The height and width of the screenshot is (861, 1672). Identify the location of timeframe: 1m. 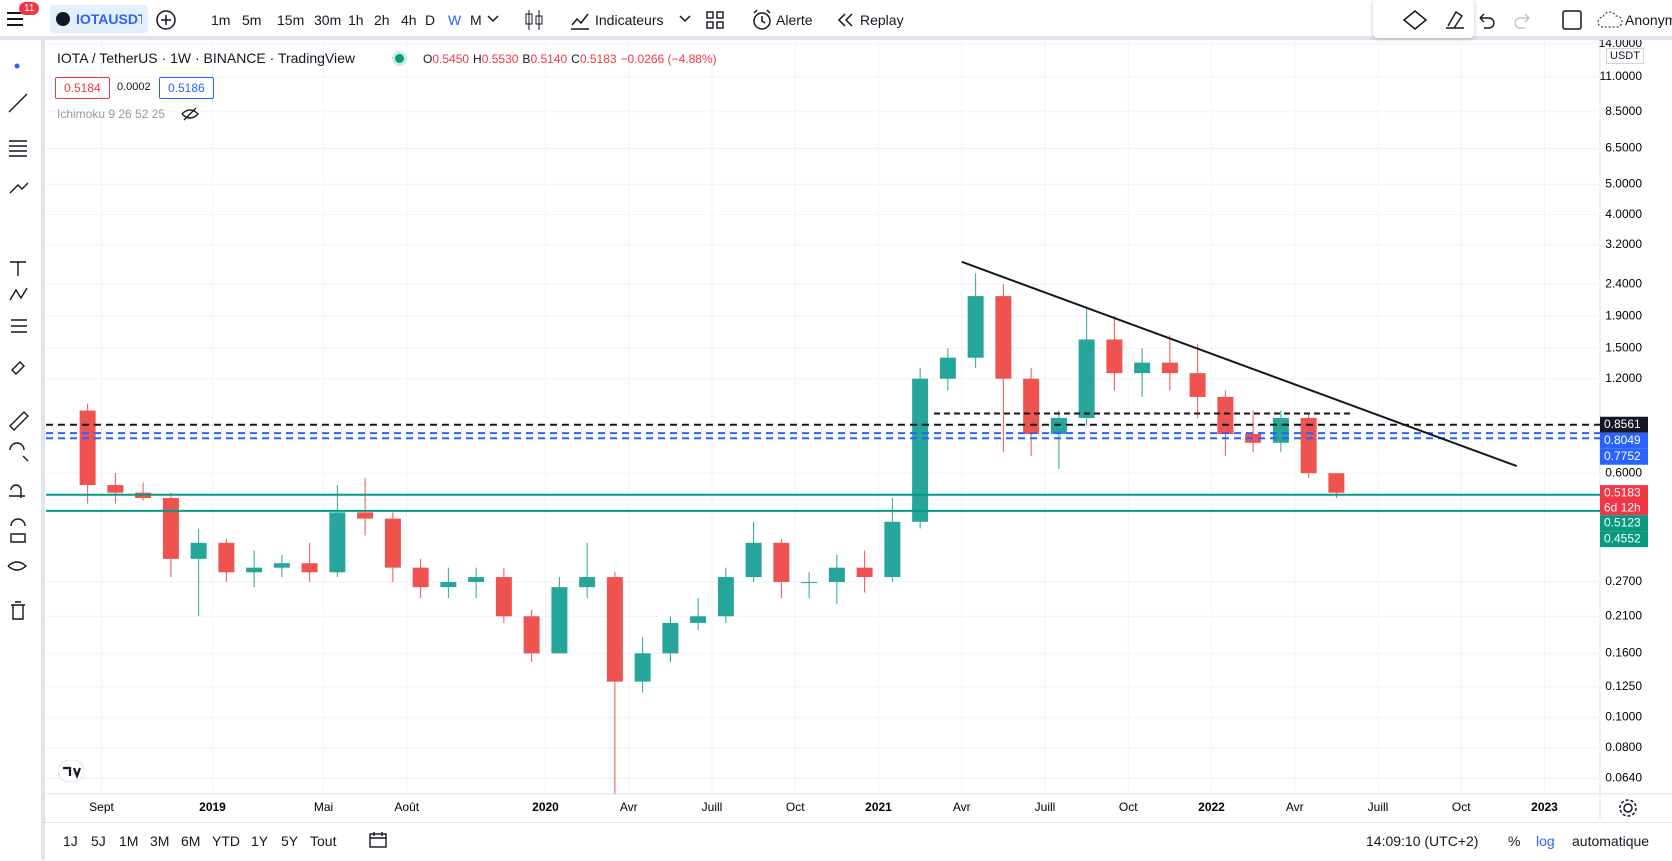
(221, 20).